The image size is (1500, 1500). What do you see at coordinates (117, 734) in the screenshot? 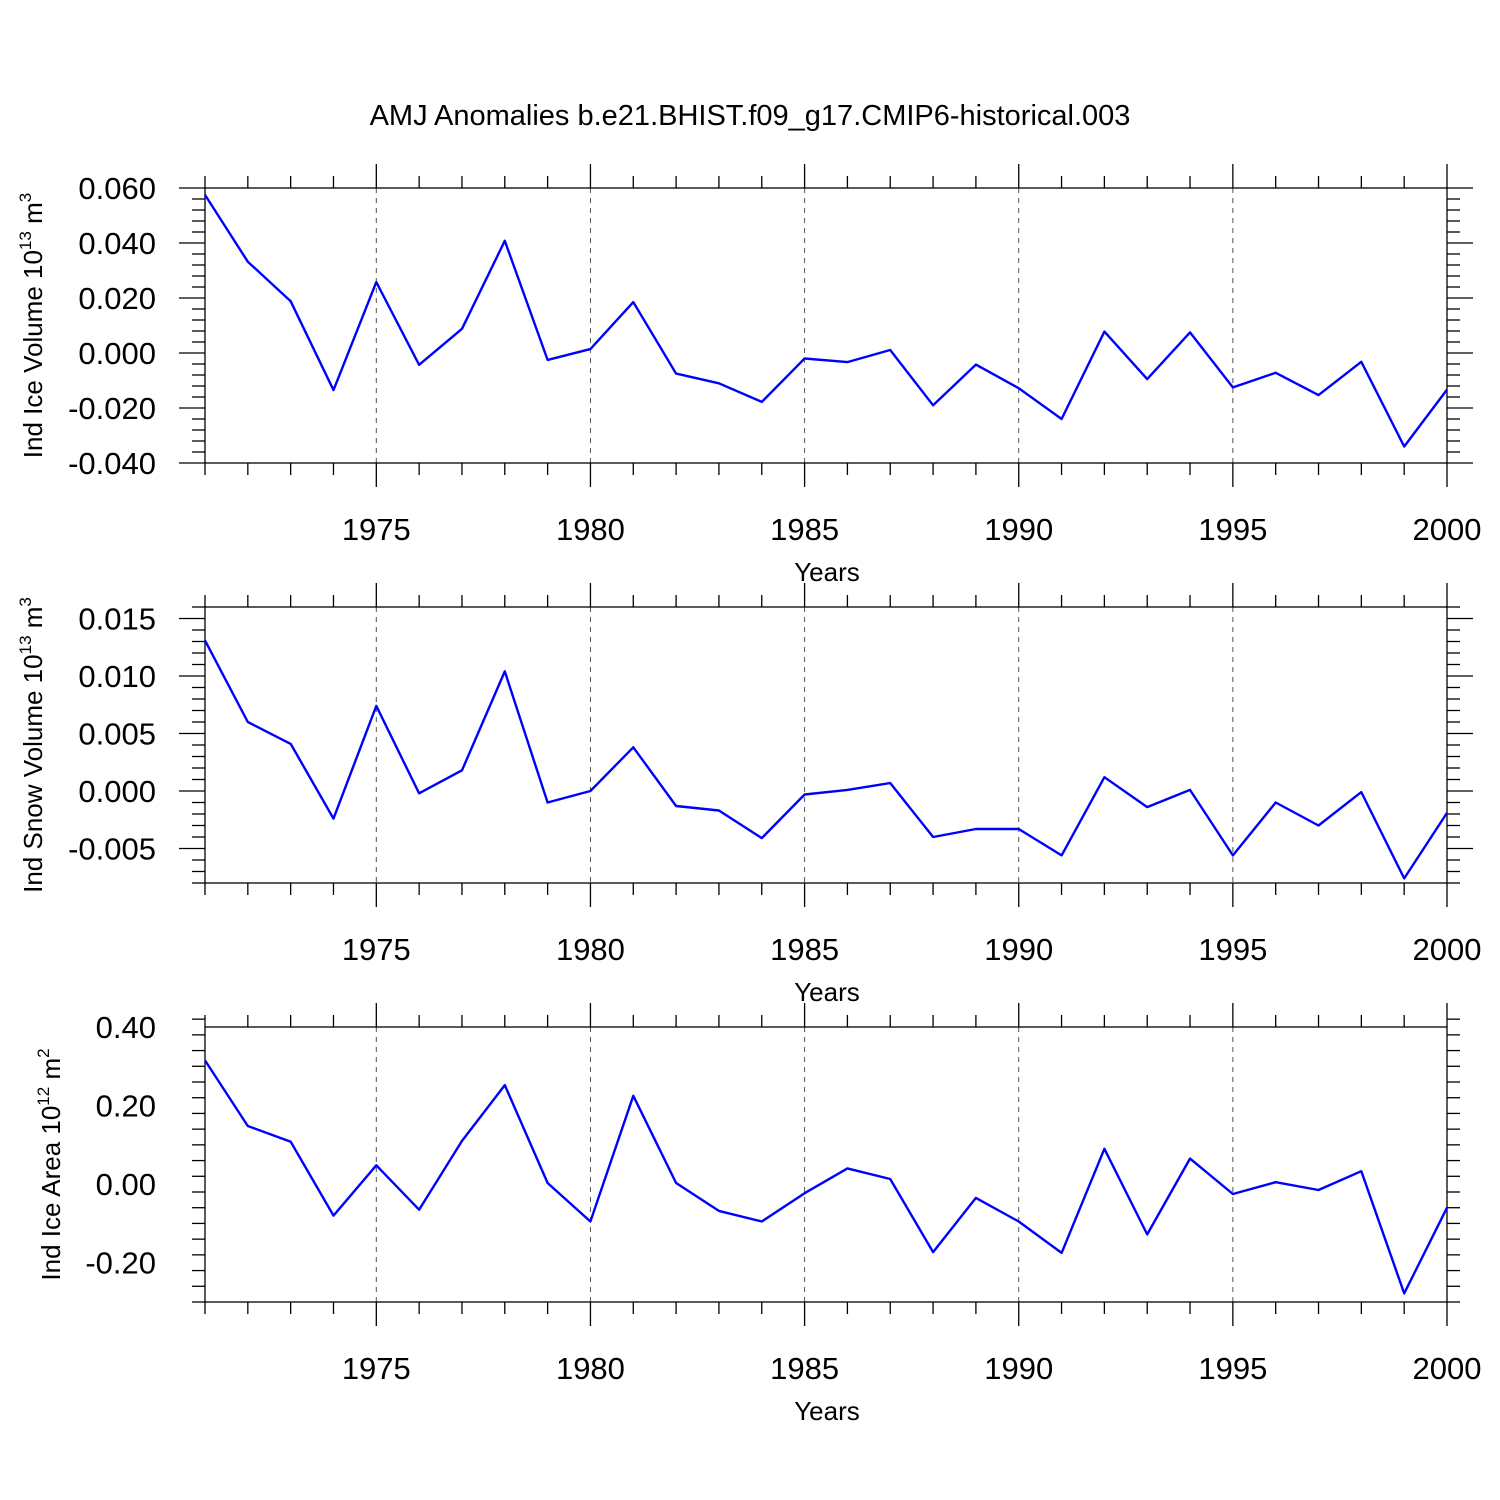
I see `y-tick-label: 0.005` at bounding box center [117, 734].